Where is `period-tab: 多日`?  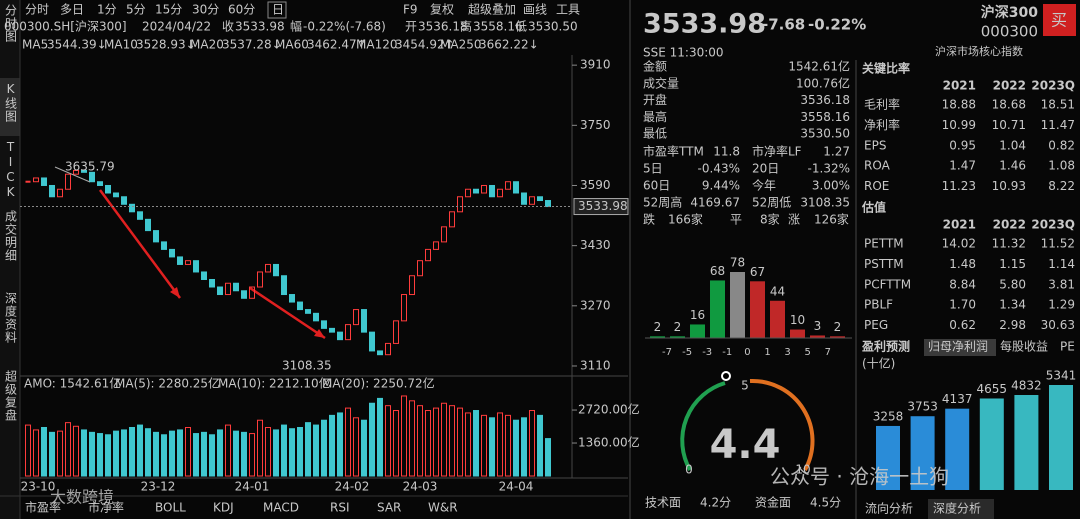 period-tab: 多日 is located at coordinates (72, 10).